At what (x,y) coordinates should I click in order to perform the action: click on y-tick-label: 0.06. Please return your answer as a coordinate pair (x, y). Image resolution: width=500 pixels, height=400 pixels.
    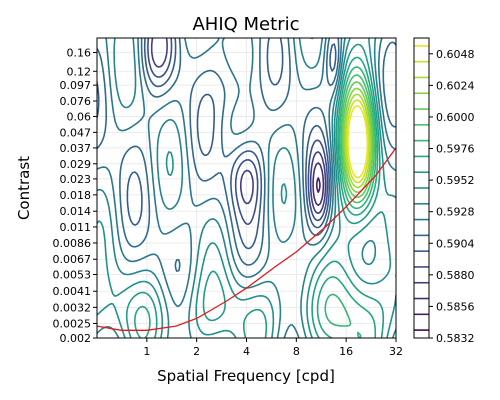
    Looking at the image, I should click on (79, 116).